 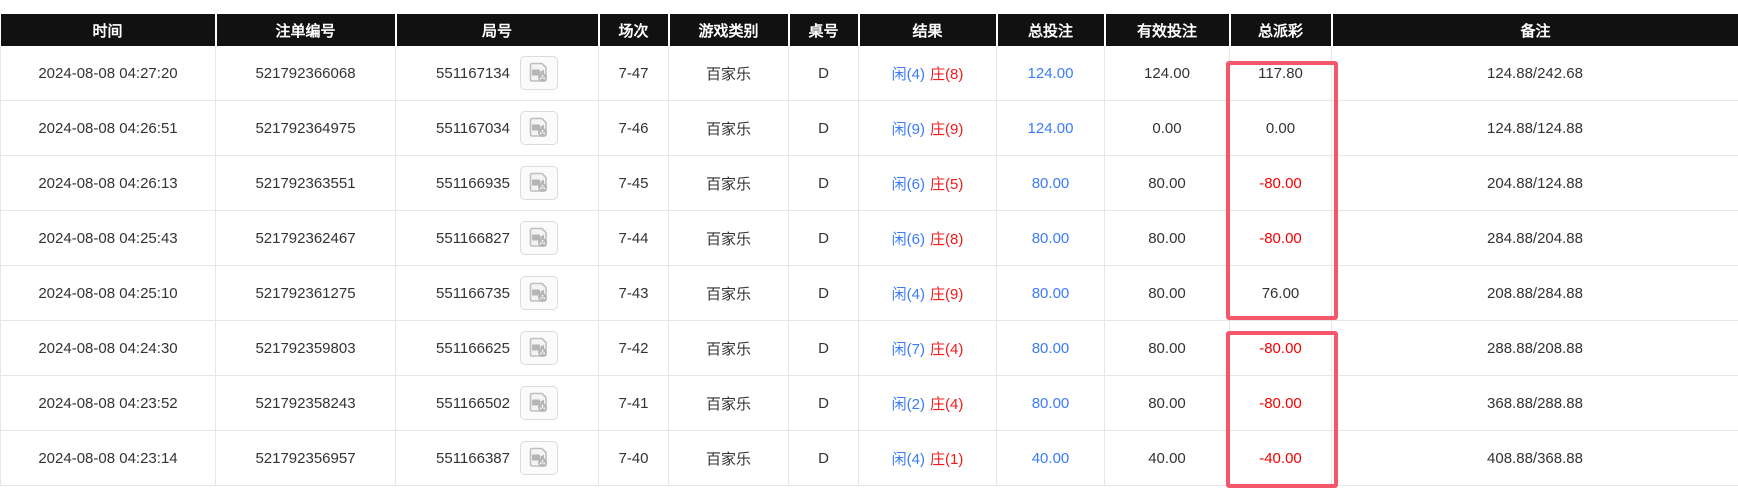 I want to click on cell-result: 闲(7)庄(4), so click(x=928, y=348).